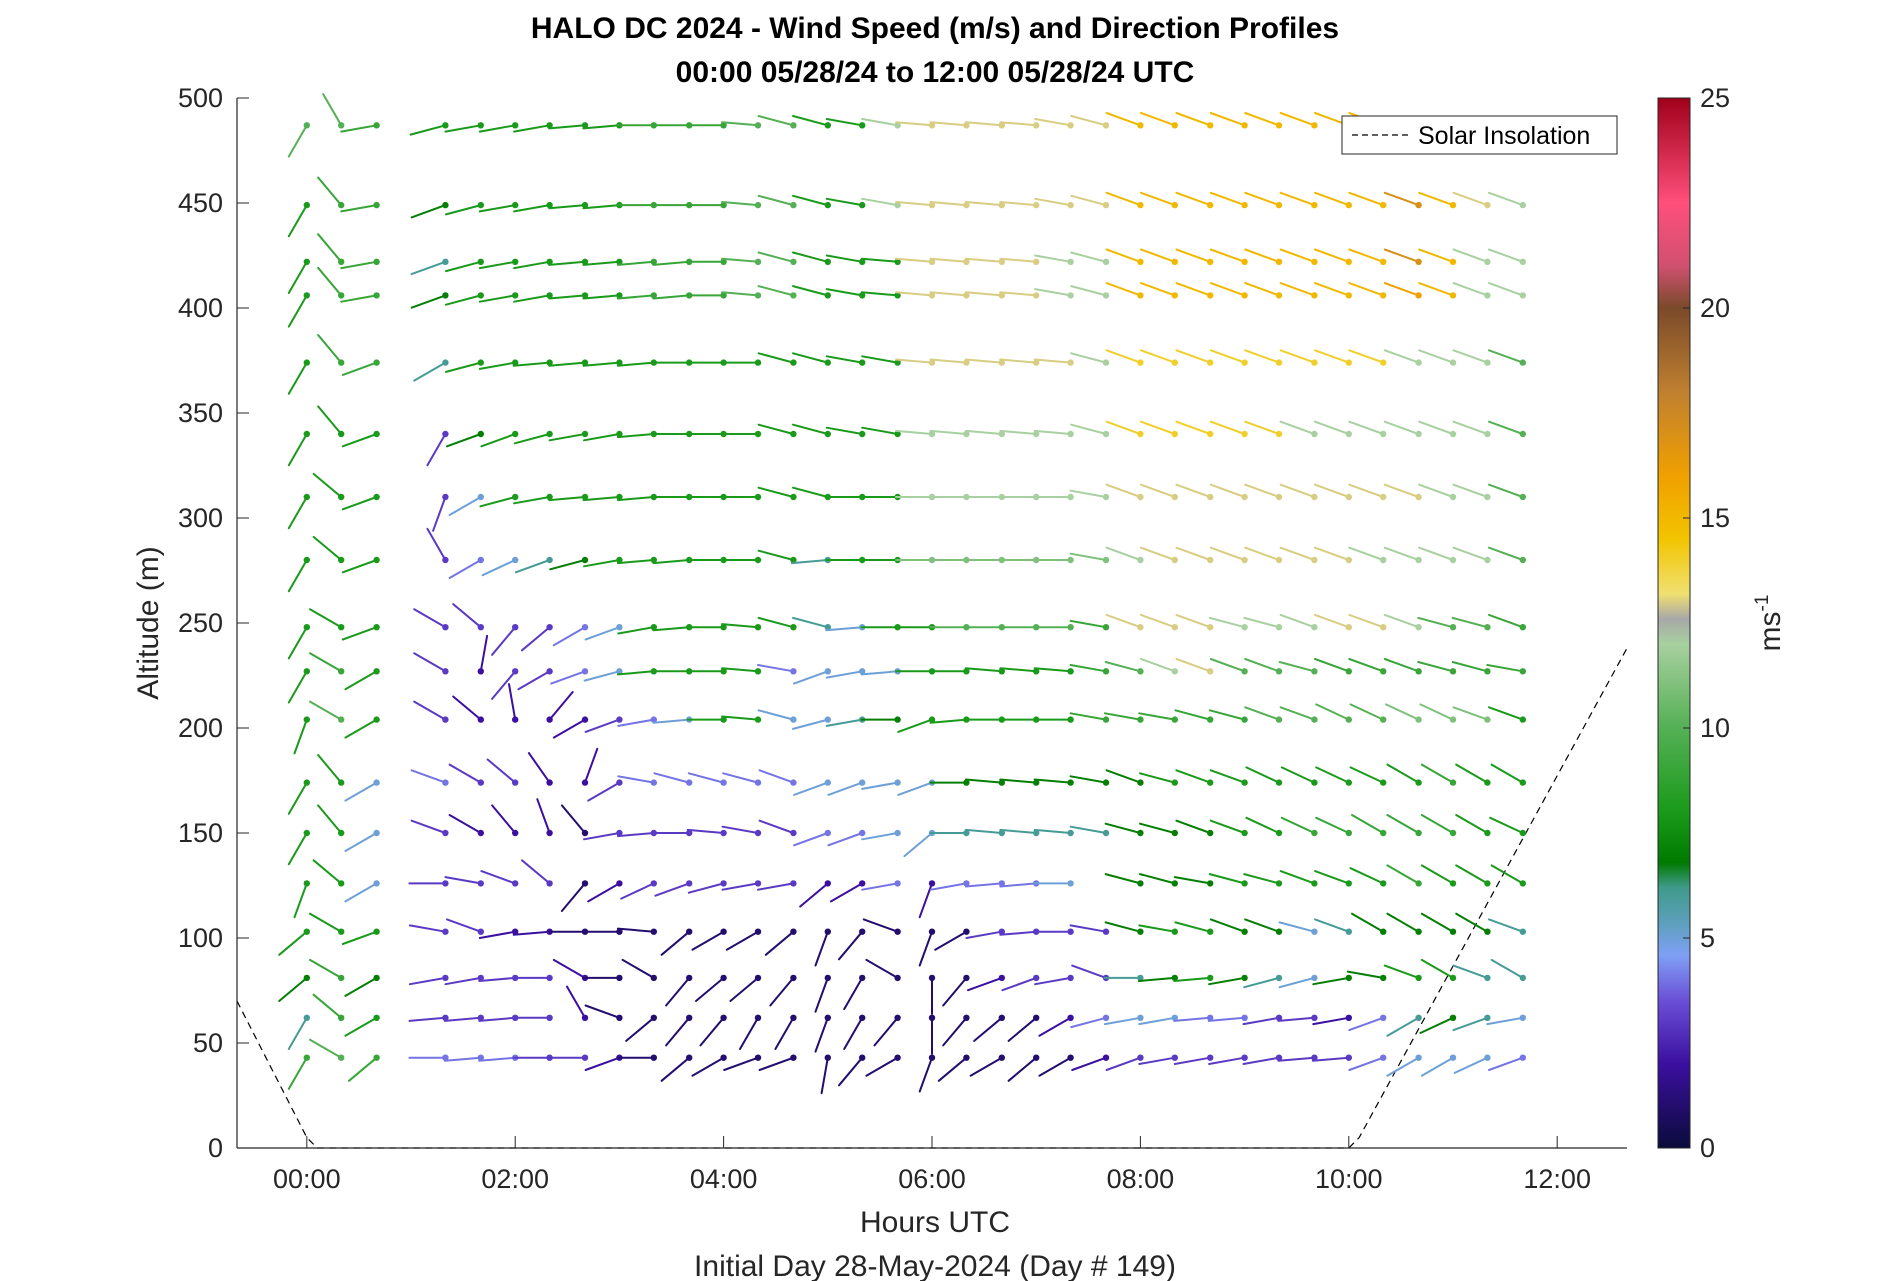 The image size is (1888, 1281). I want to click on x-axis-label: Hours UTC, so click(935, 1222).